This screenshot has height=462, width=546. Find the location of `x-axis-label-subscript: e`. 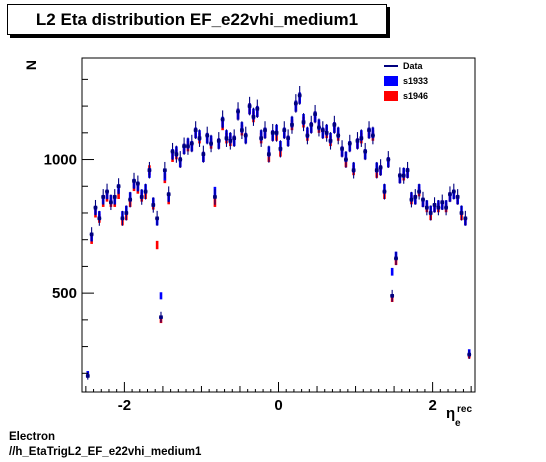

x-axis-label-subscript: e is located at coordinates (458, 423).